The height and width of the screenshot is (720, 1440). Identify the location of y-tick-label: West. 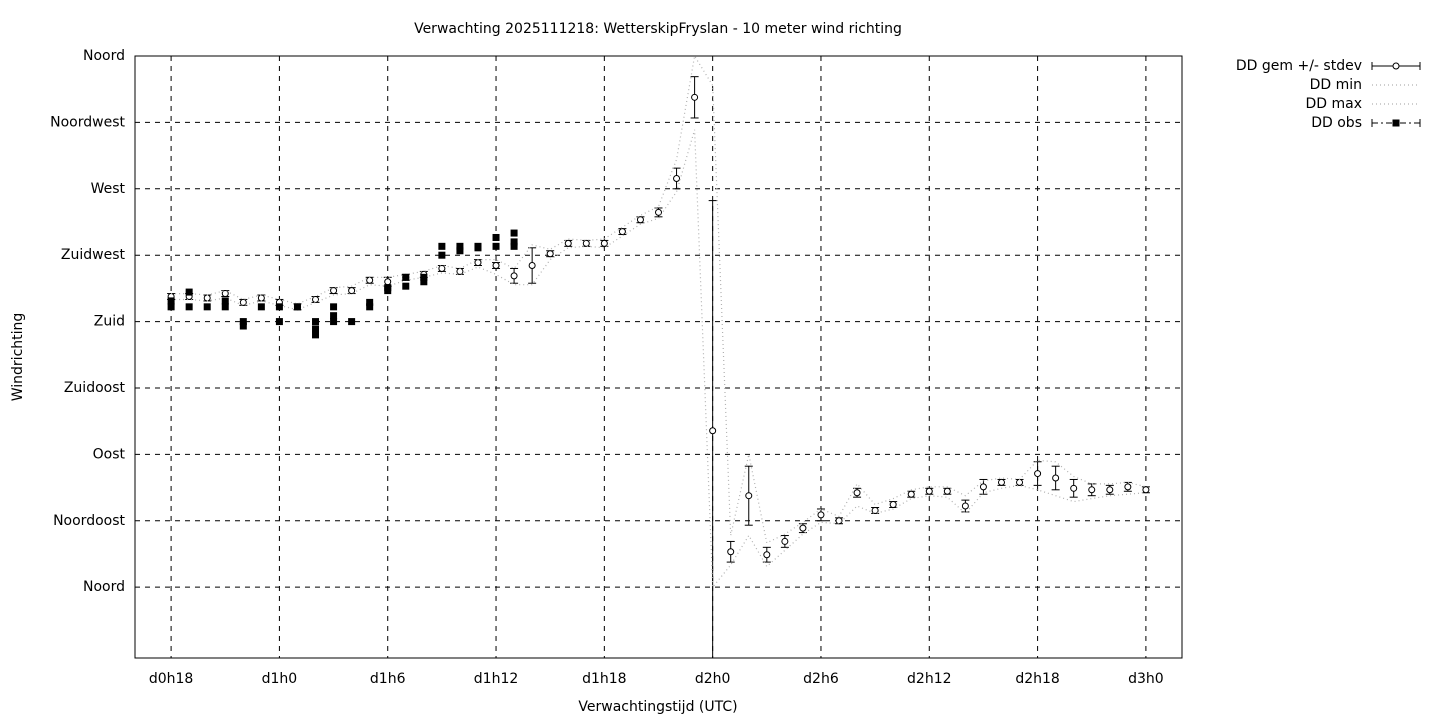
(108, 189).